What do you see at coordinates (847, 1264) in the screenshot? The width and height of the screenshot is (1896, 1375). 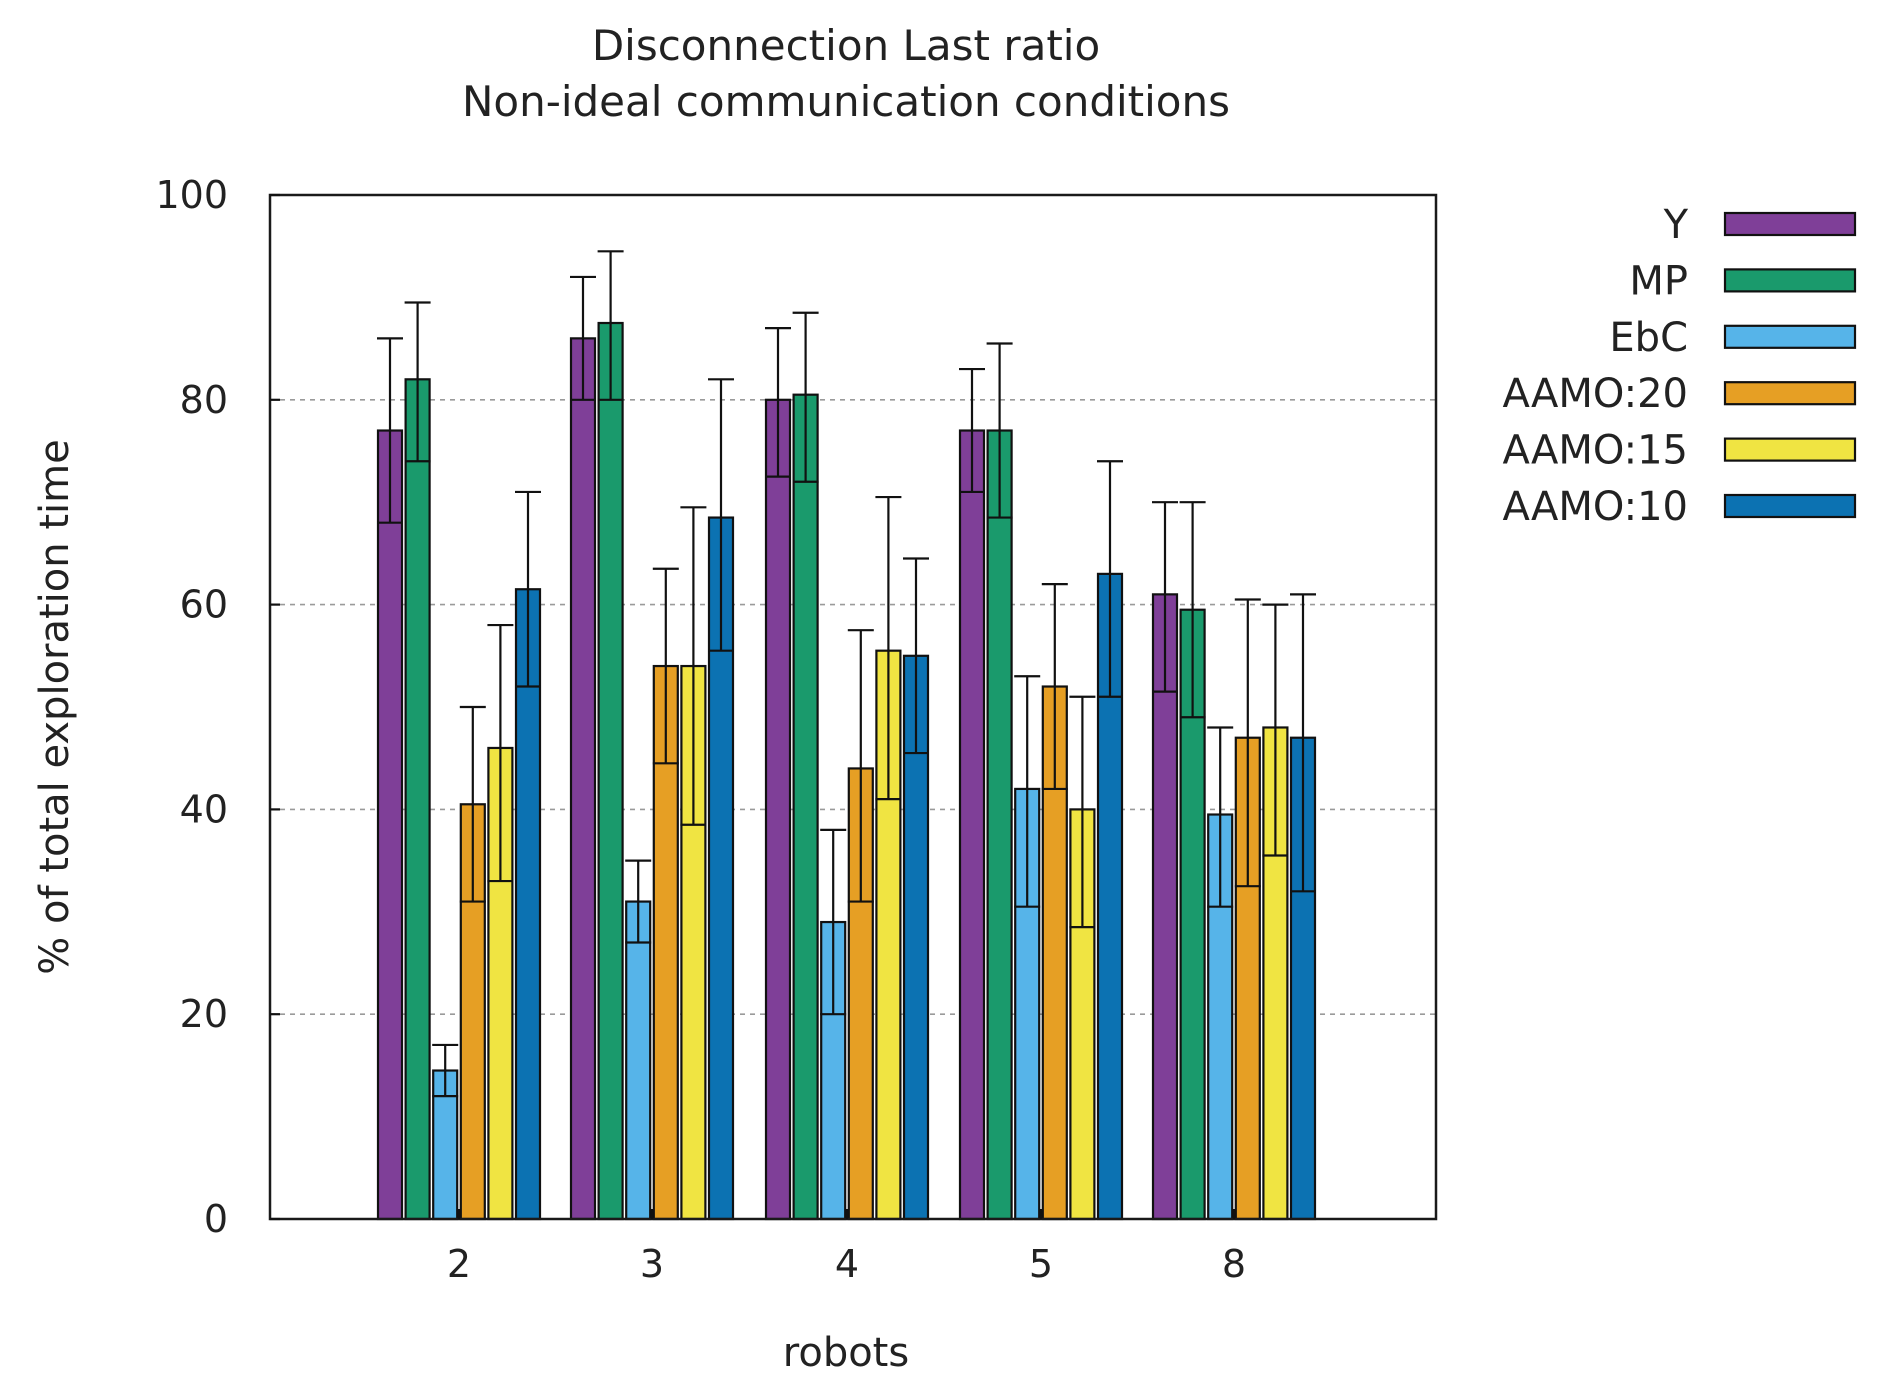 I see `x-tick-label: 4` at bounding box center [847, 1264].